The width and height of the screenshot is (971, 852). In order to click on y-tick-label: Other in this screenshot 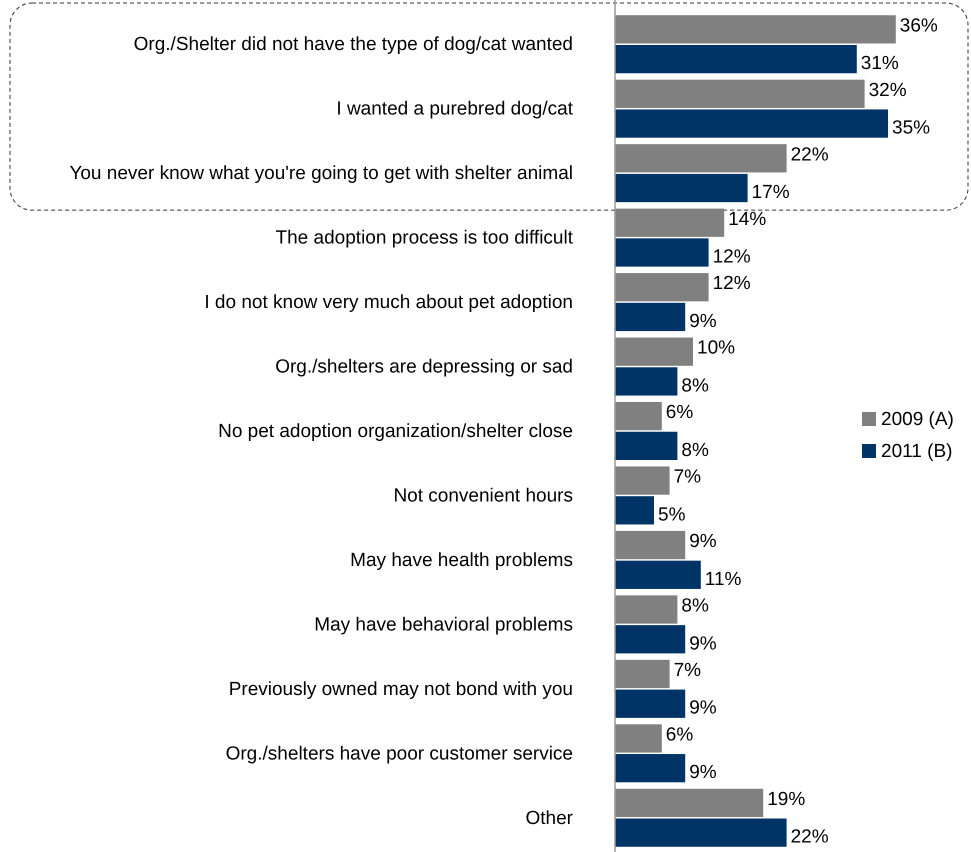, I will do `click(549, 818)`.